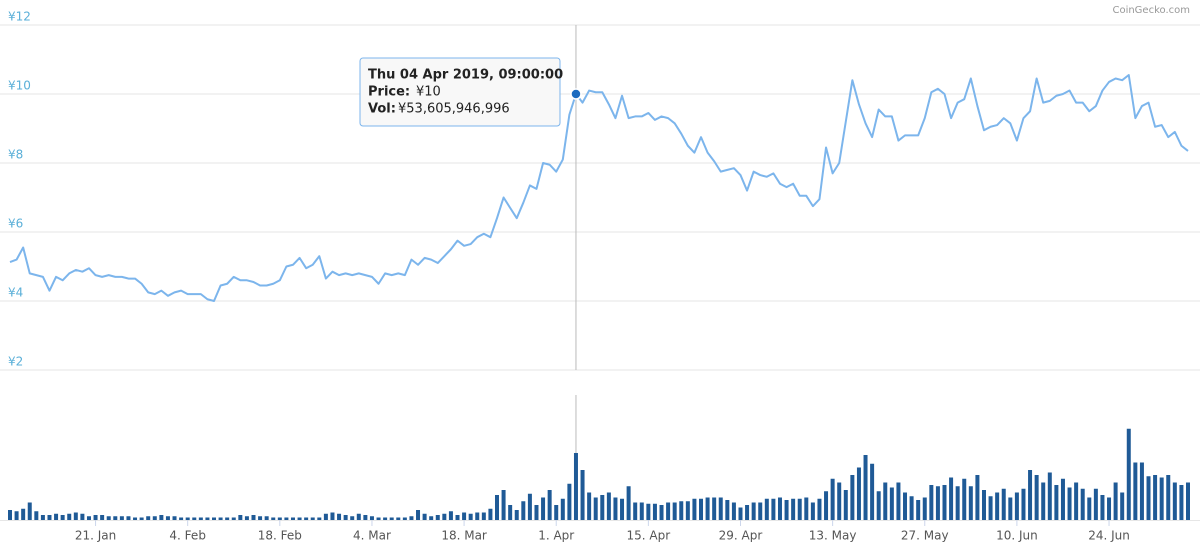 This screenshot has height=556, width=1200. I want to click on x-tick-label: 10. Jun, so click(1017, 536).